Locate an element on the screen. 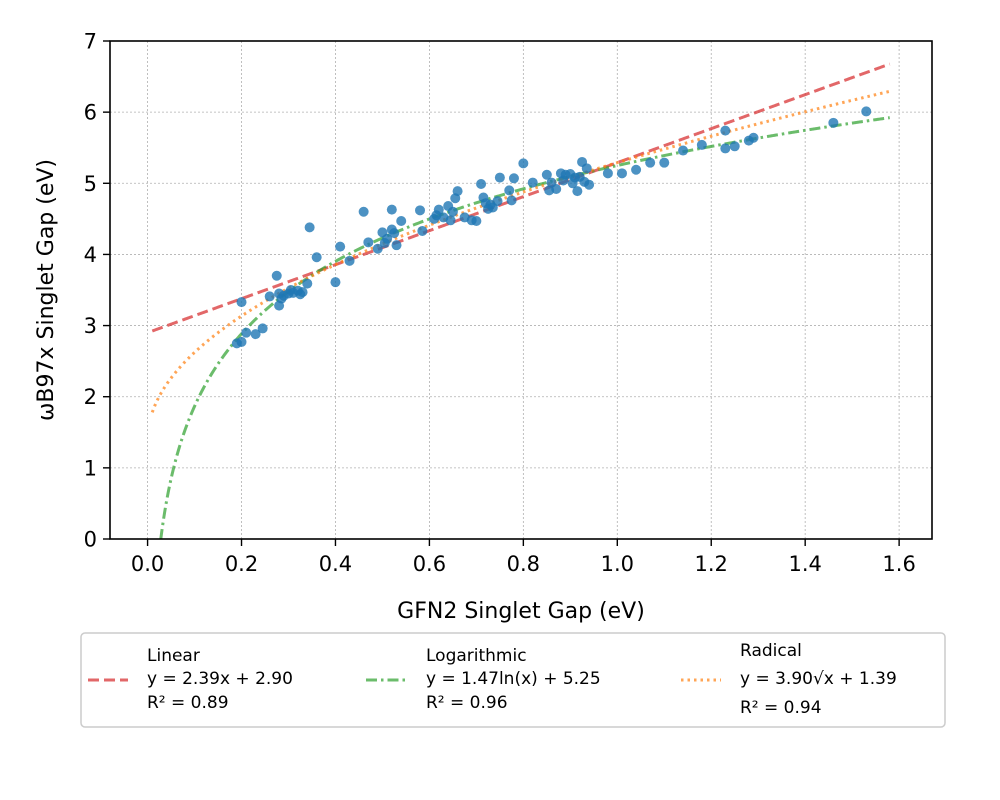 The width and height of the screenshot is (1000, 800). legend-equation-radical: y = 3.90√x + 1.39 is located at coordinates (818, 679).